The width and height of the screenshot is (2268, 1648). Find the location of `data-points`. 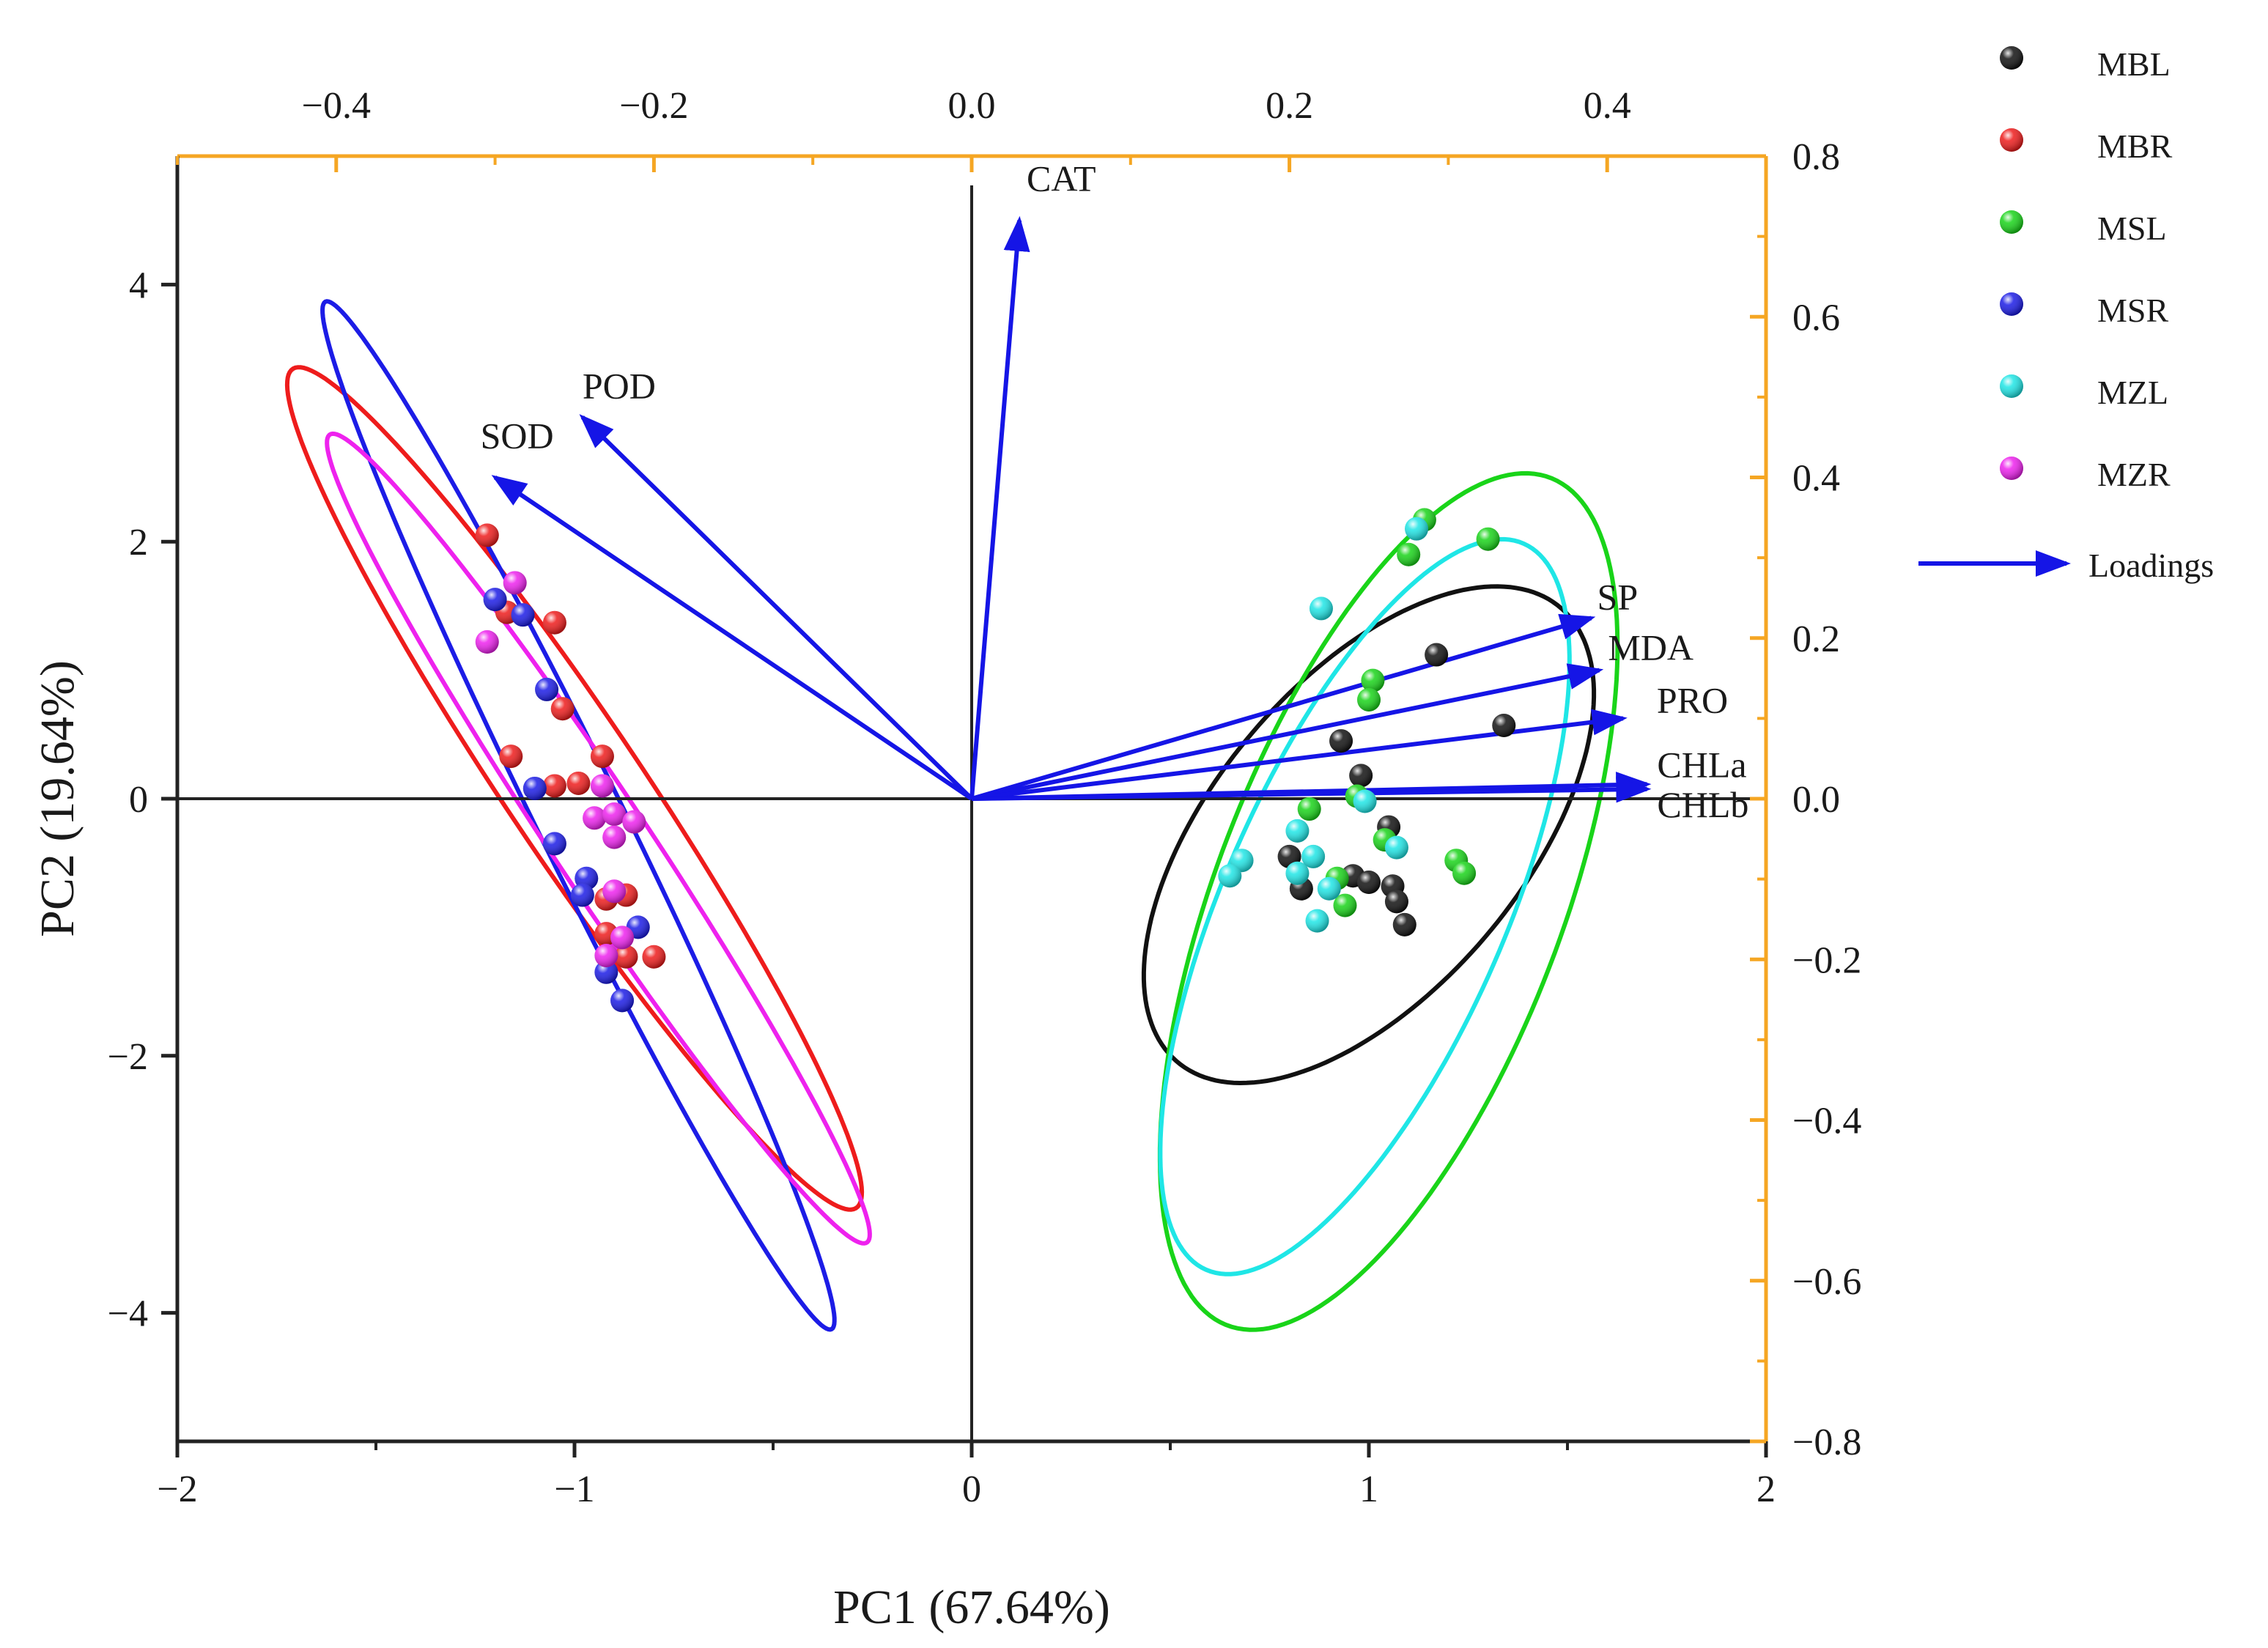

data-points is located at coordinates (995, 761).